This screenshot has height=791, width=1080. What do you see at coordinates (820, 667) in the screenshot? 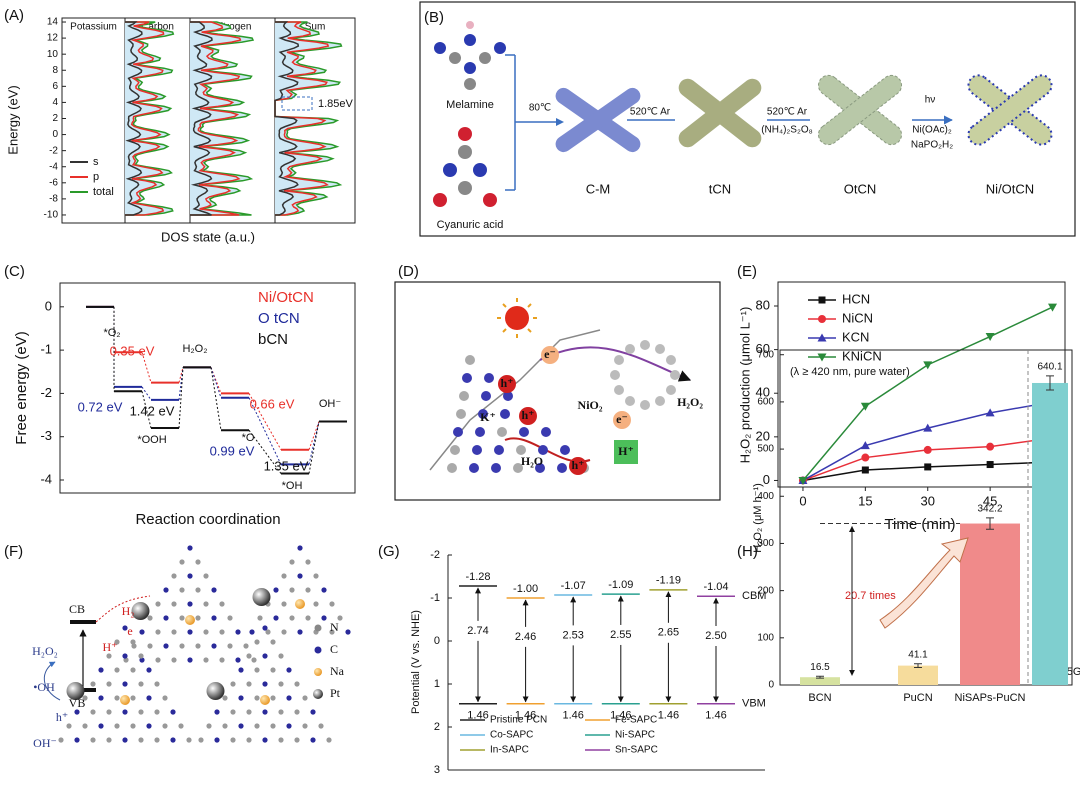
I see `value-label: 16.5` at bounding box center [820, 667].